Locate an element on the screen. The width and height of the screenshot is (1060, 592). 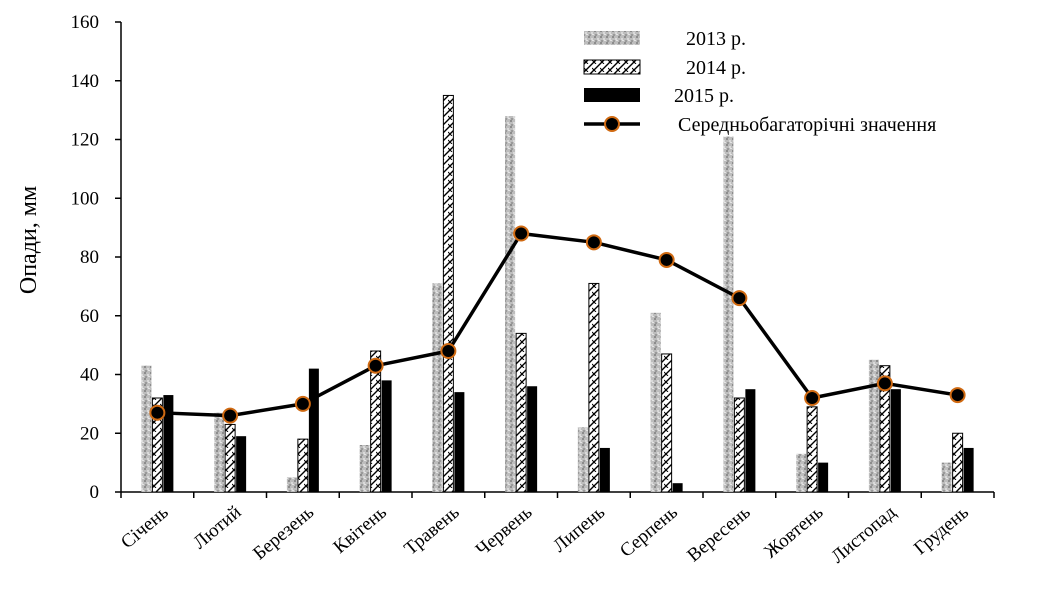
x-tick-label: Листопад is located at coordinates (863, 535).